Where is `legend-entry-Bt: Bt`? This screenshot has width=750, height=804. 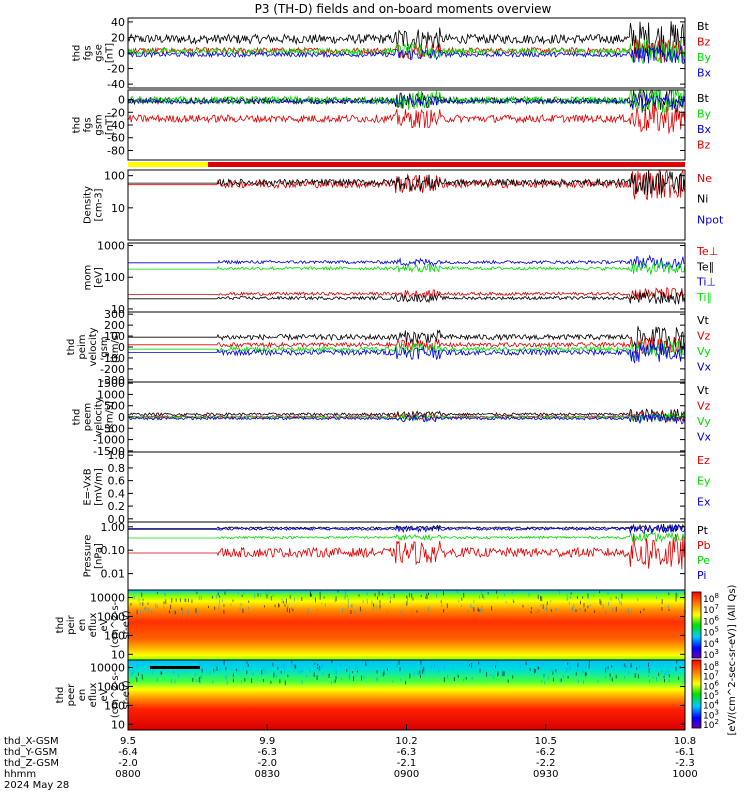 legend-entry-Bt: Bt is located at coordinates (703, 98).